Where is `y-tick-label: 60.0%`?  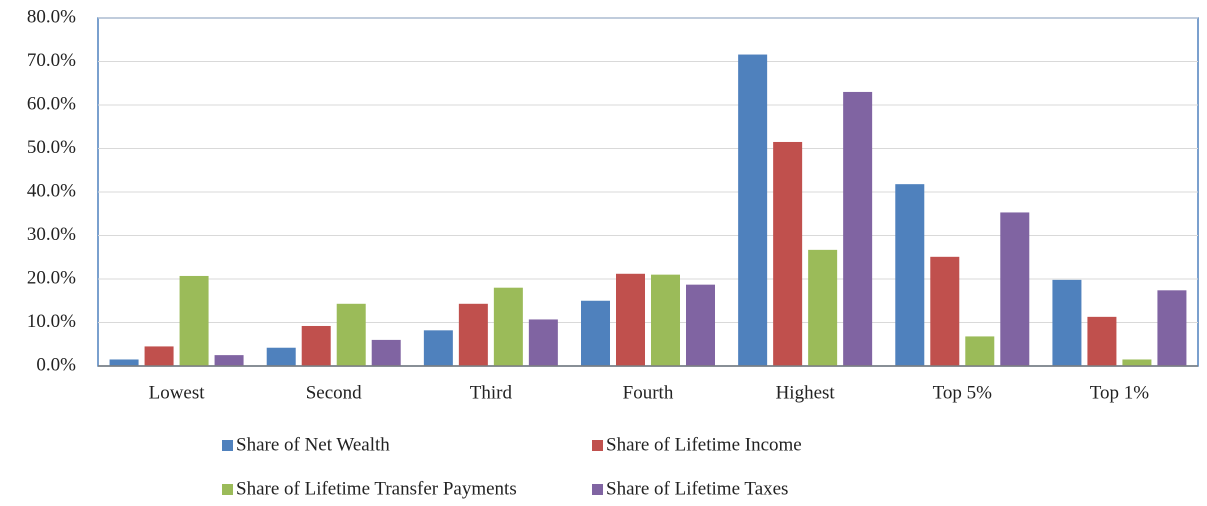 y-tick-label: 60.0% is located at coordinates (51, 103).